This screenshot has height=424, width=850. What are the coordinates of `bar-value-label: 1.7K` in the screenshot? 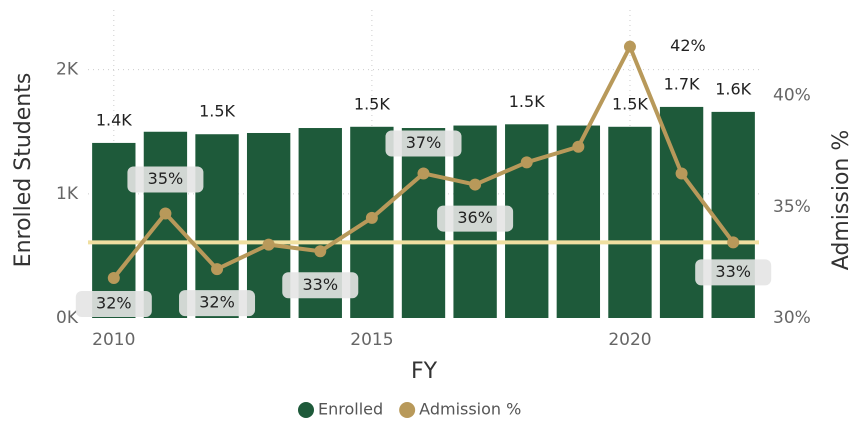 It's located at (682, 83).